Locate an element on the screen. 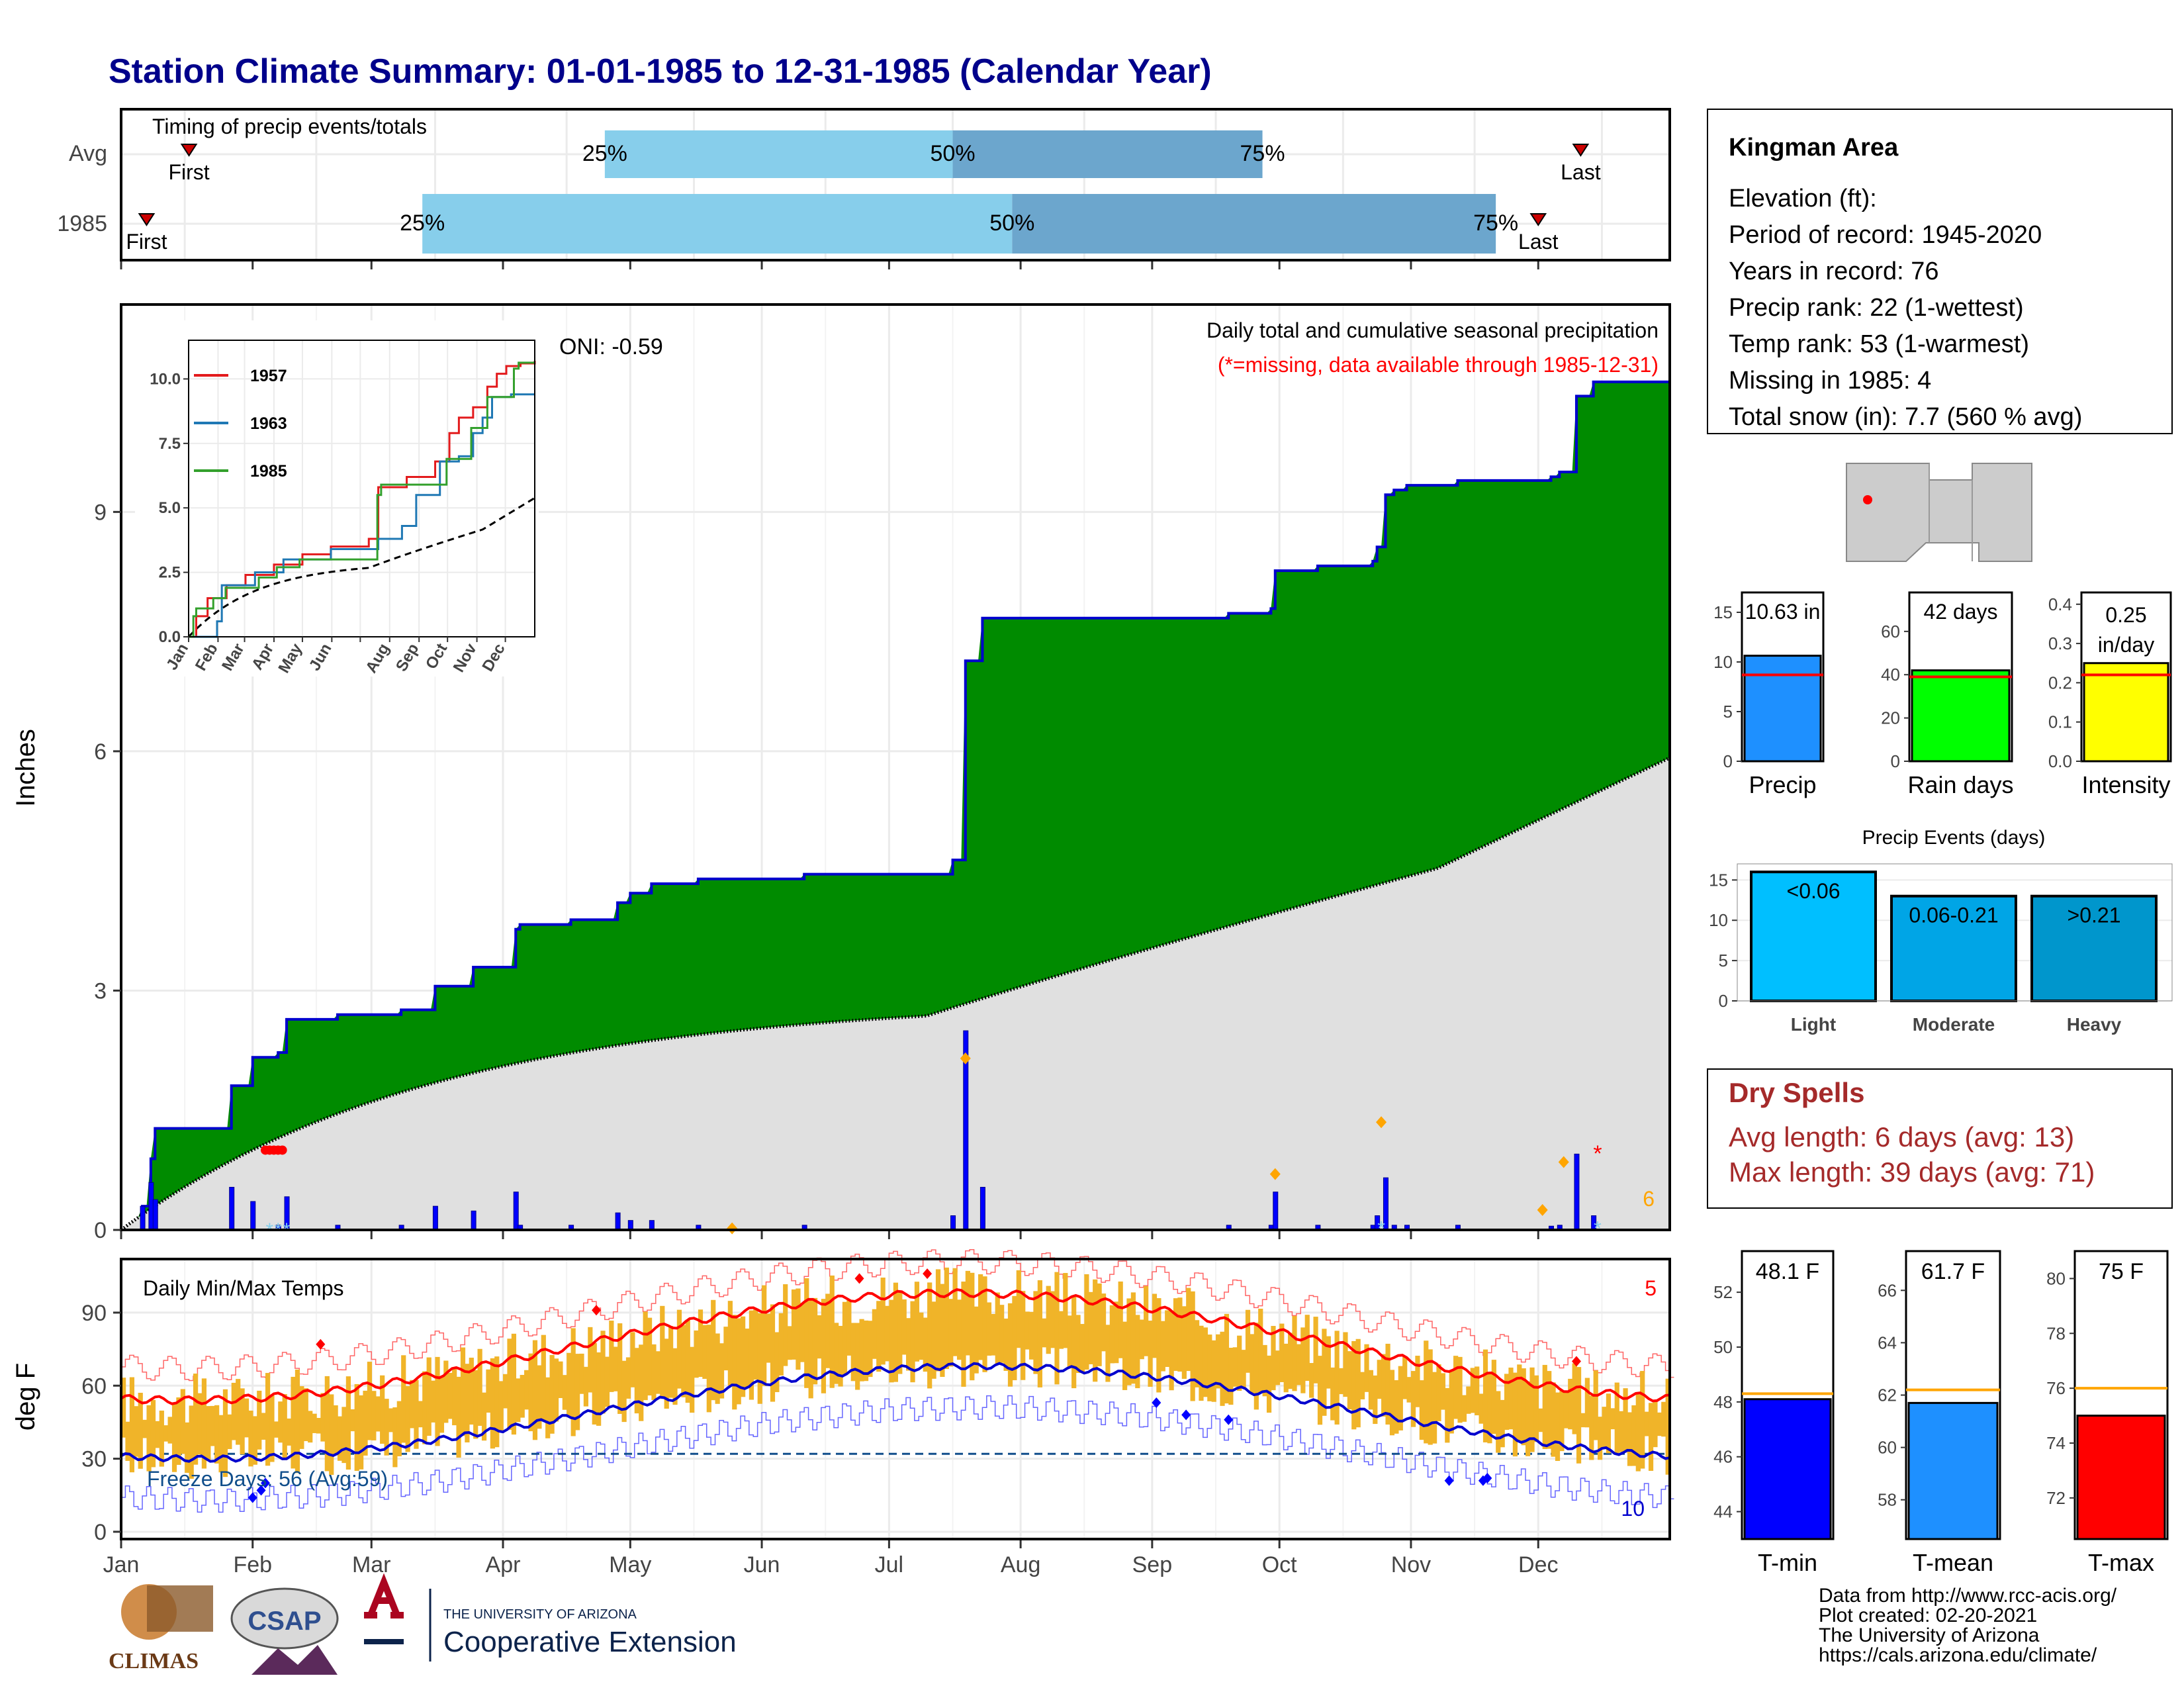  record-low-line is located at coordinates (897, 1454).